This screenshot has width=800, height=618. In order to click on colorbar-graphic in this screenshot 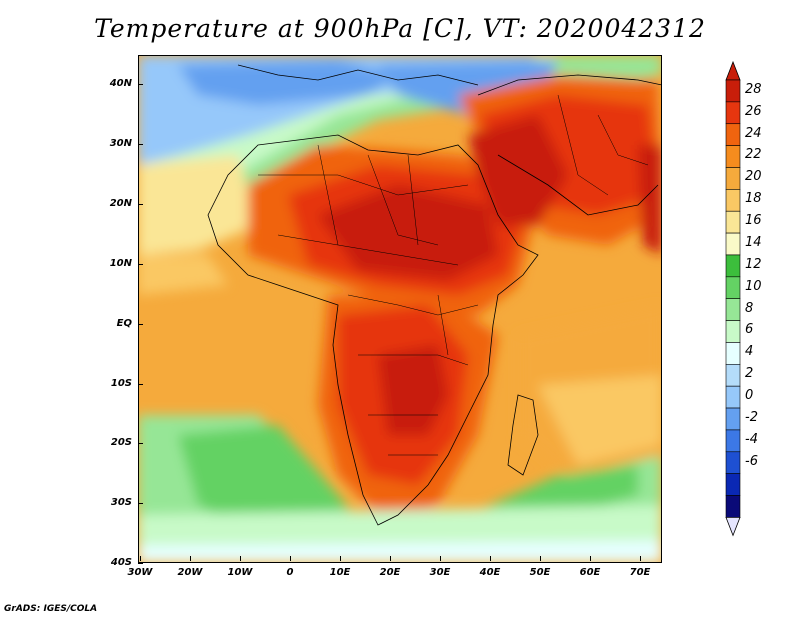, I will do `click(733, 298)`.